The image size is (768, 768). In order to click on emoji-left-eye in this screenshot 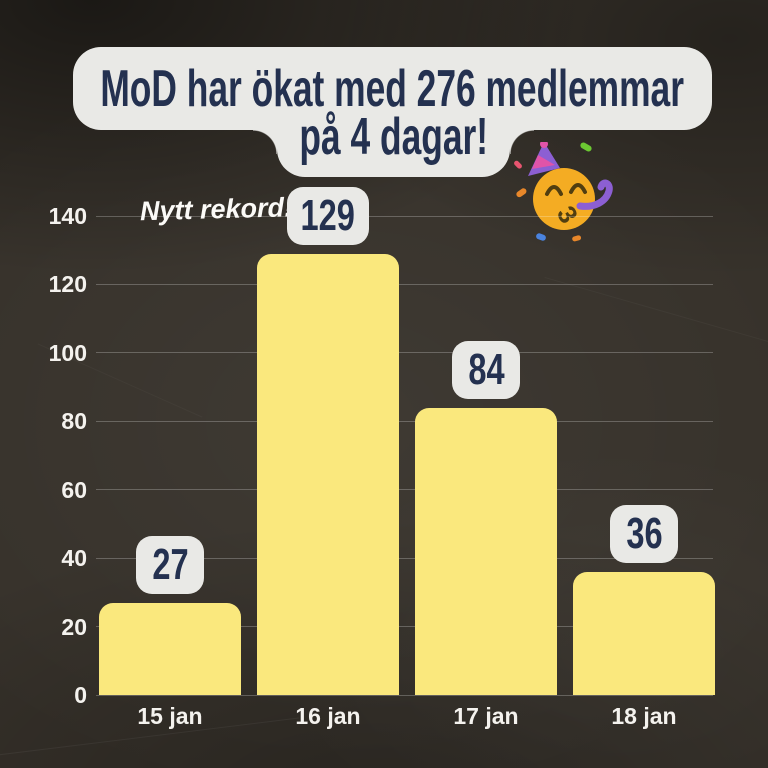, I will do `click(554, 190)`.